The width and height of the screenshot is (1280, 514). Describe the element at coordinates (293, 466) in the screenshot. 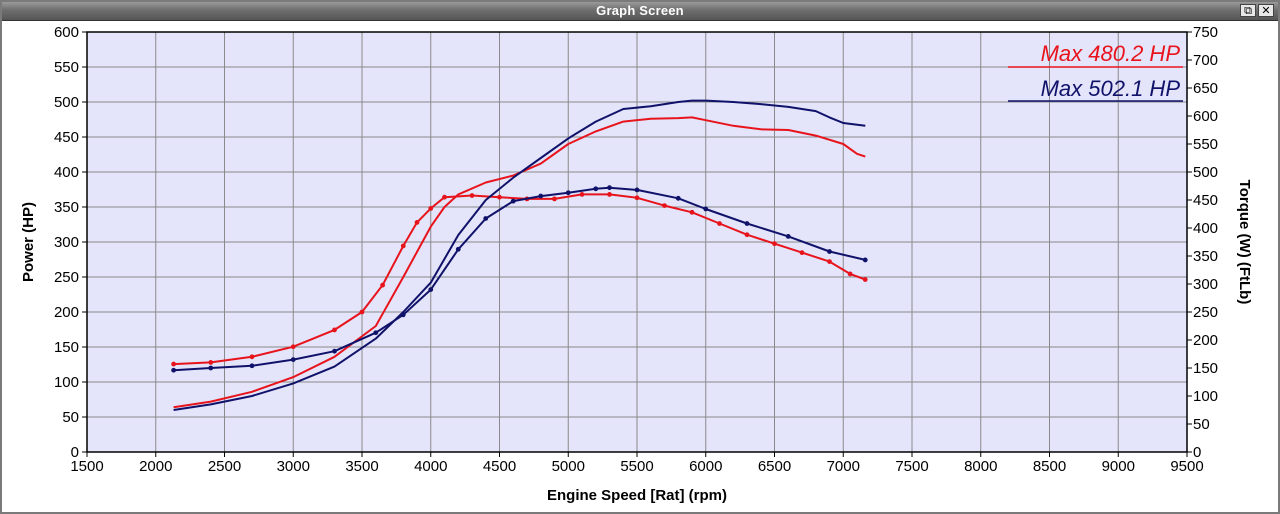

I see `x-tick-label: 3000` at that location.